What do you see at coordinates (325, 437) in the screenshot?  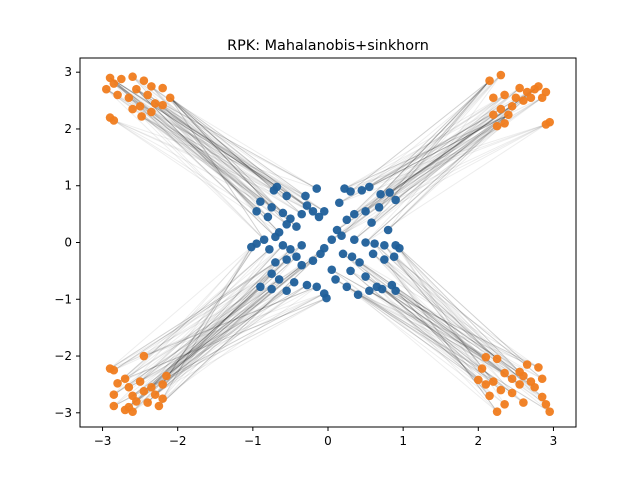 I see `x-axis: −3 −2 −1 0 1 2 3` at bounding box center [325, 437].